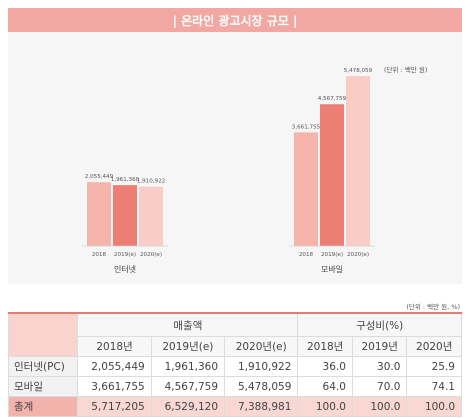 This screenshot has height=419, width=470. Describe the element at coordinates (406, 70) in the screenshot. I see `chart-unit-label: (단위 : 백만 원)` at that location.